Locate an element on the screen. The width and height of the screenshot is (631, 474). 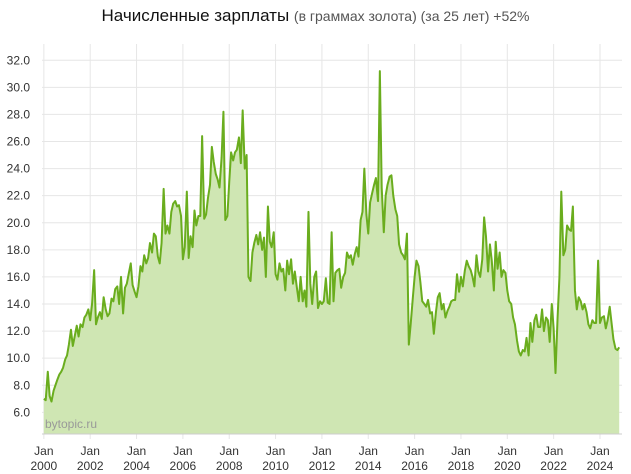
y-tick-label: 28.0 is located at coordinates (19, 114).